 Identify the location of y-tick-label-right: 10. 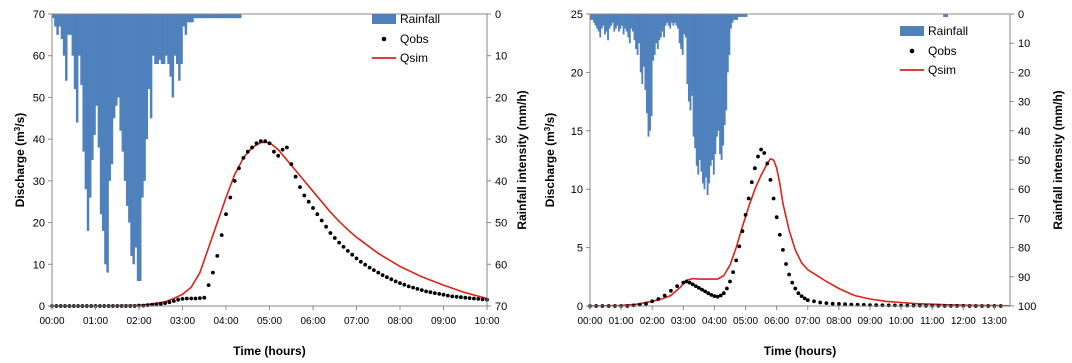
(1024, 44).